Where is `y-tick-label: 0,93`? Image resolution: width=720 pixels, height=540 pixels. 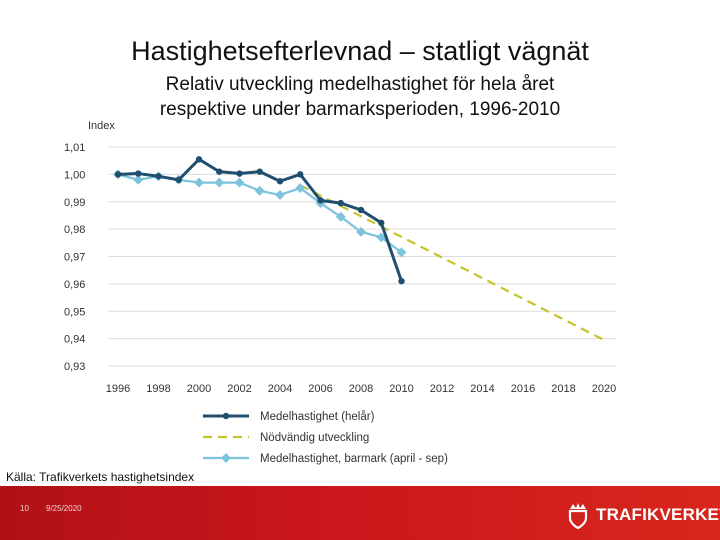 y-tick-label: 0,93 is located at coordinates (74, 367).